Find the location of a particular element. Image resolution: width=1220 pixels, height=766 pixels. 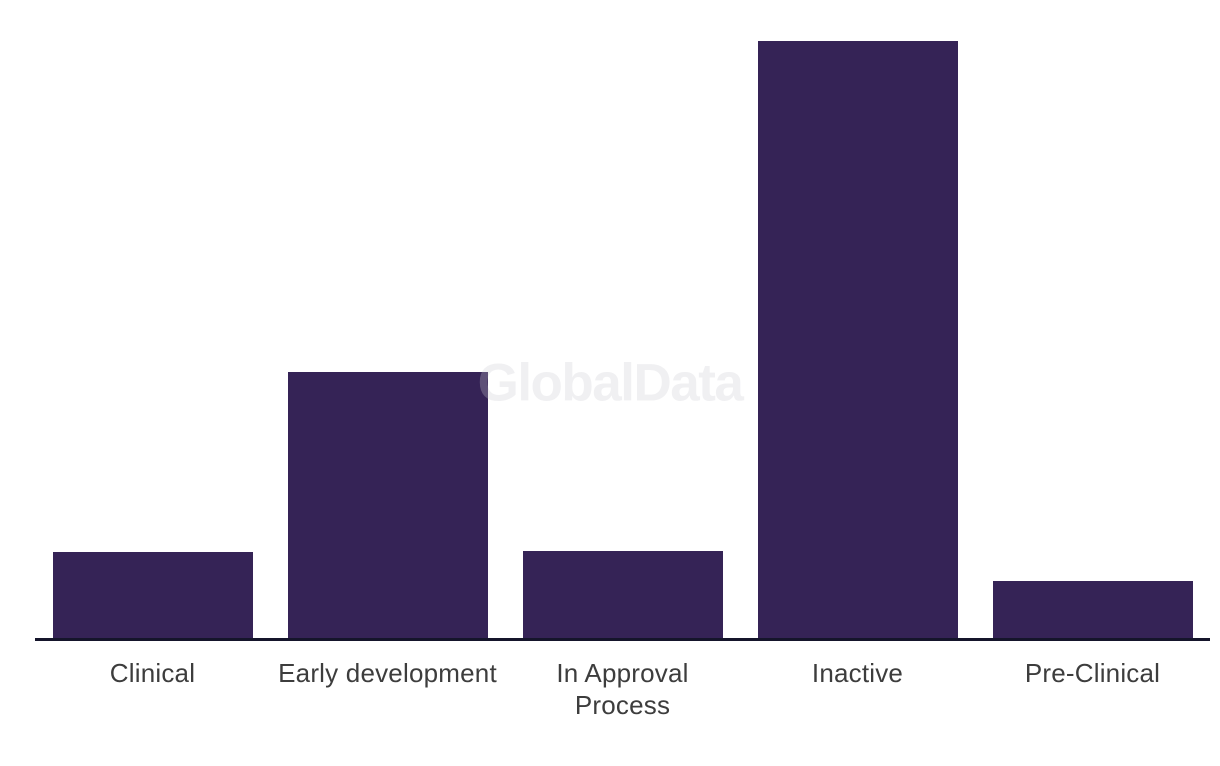

x-axis-label: Pre-Clinical is located at coordinates (1092, 673).